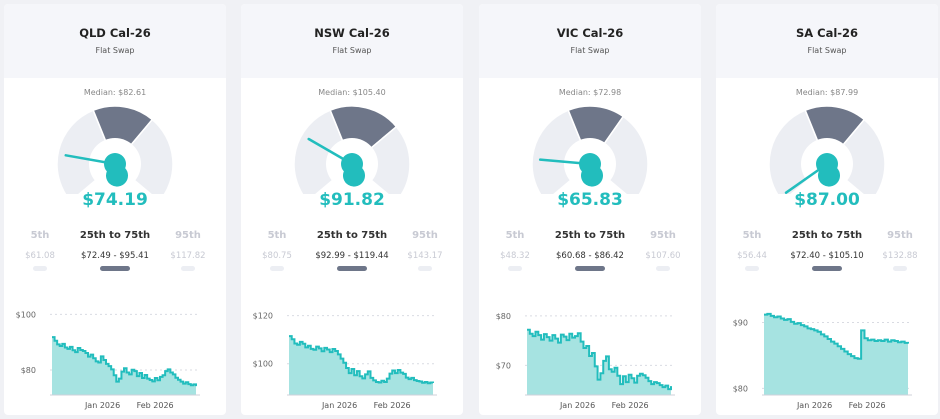  Describe the element at coordinates (900, 256) in the screenshot. I see `percentile-95th-value: $132.88` at that location.